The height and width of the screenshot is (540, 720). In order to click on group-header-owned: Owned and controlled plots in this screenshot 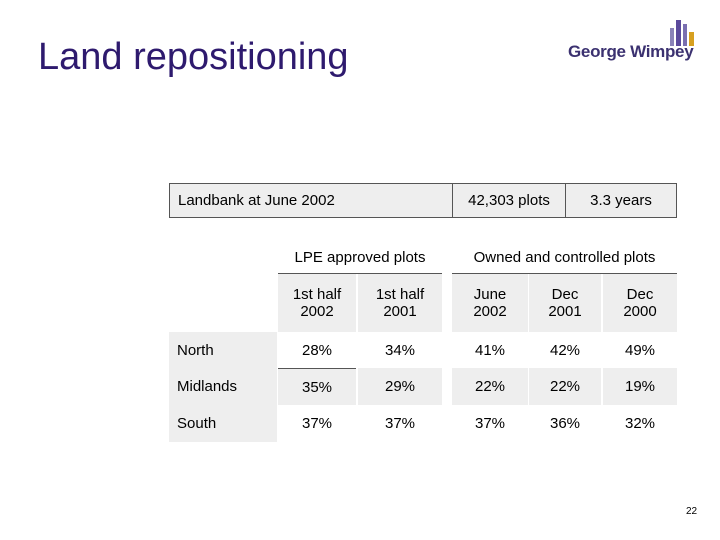, I will do `click(564, 258)`.